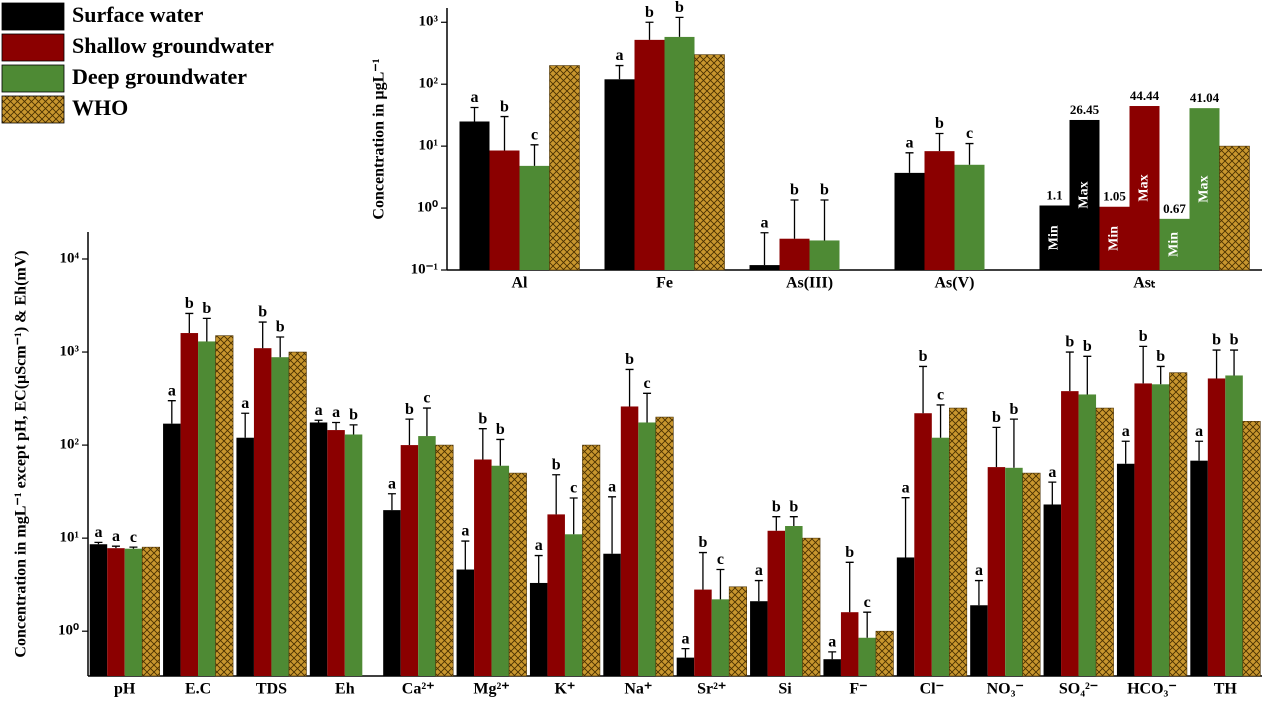  I want to click on x-tick-label: Sr²⁺, so click(711, 689).